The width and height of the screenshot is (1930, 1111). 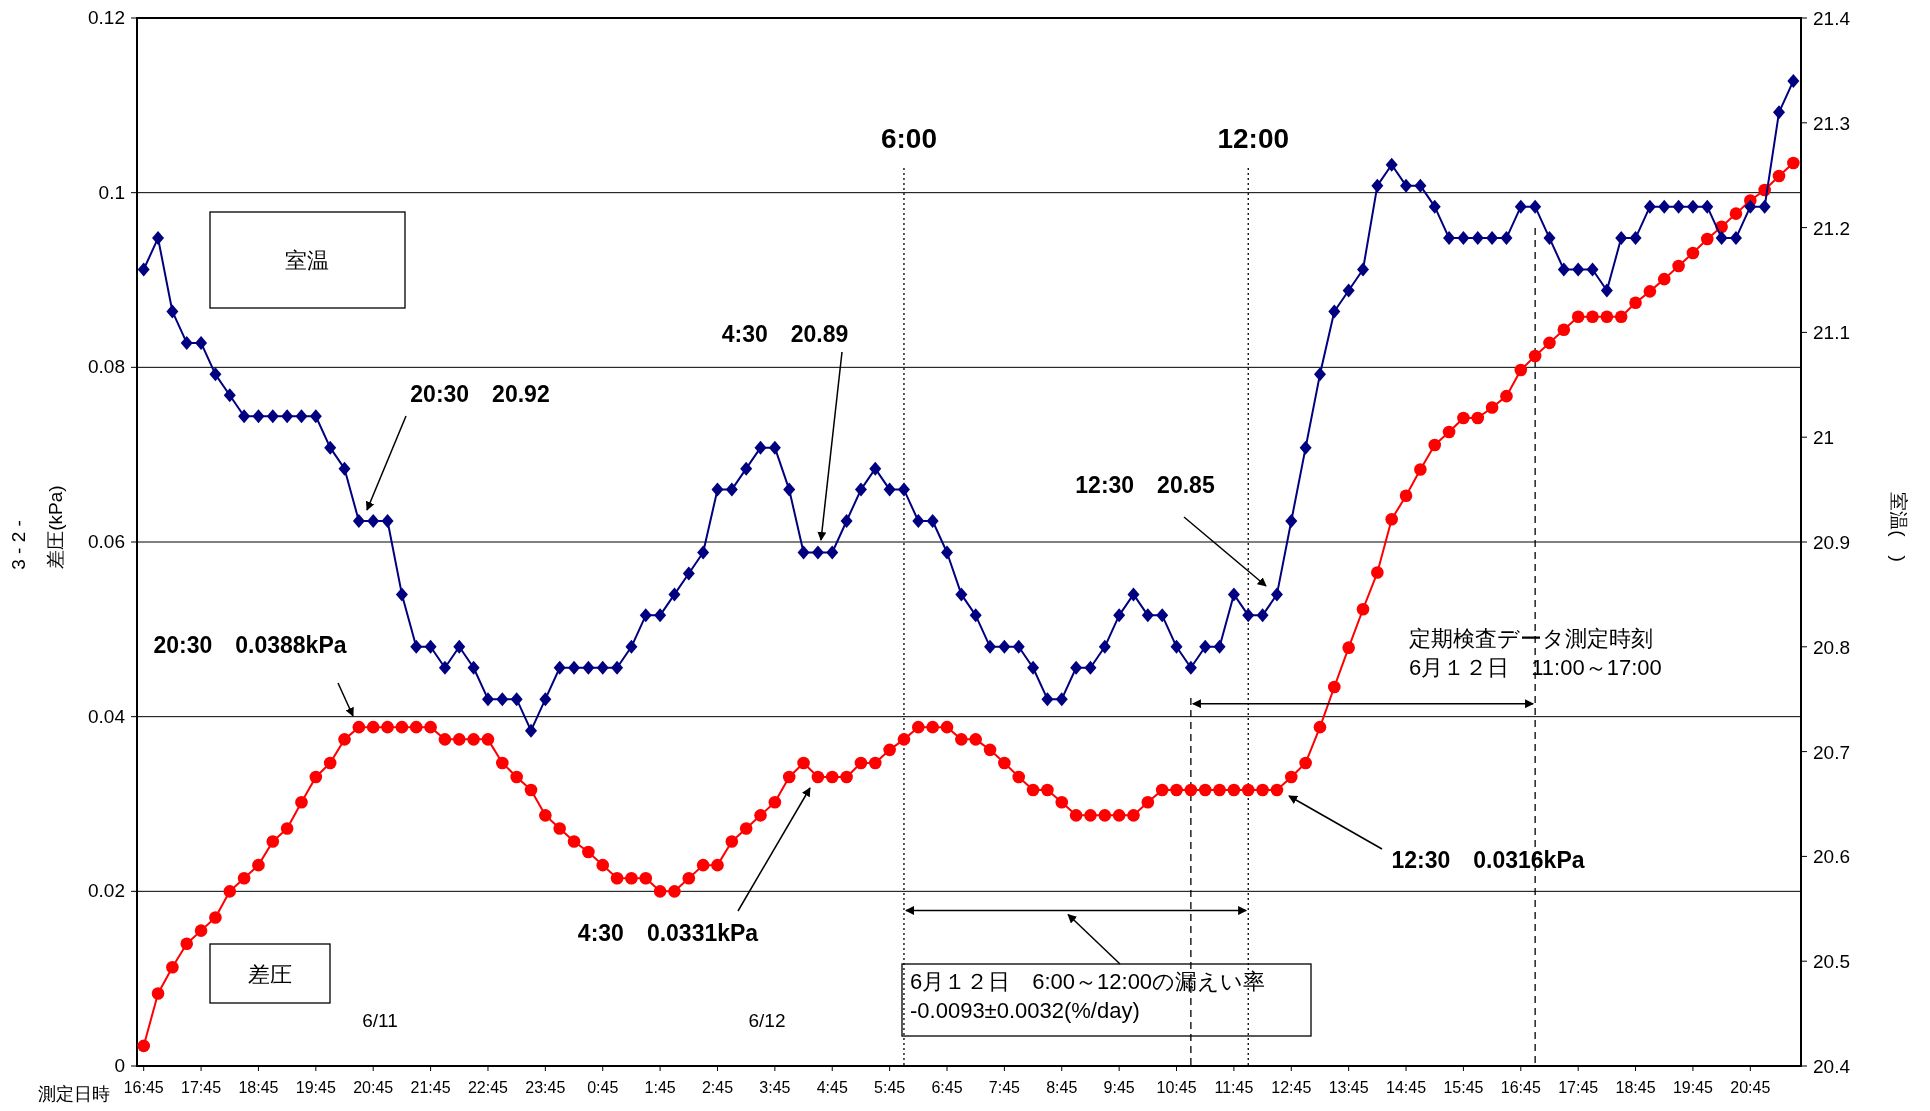 What do you see at coordinates (1824, 438) in the screenshot?
I see `y2-tick-label: 21` at bounding box center [1824, 438].